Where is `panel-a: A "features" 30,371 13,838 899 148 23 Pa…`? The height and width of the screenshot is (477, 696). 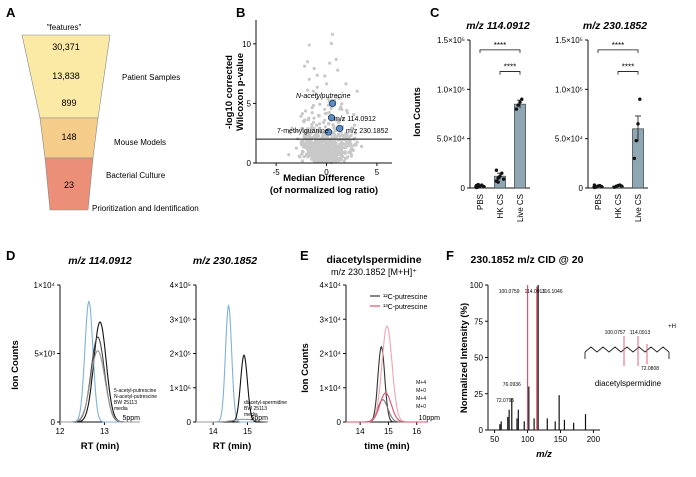
panel-a: A "features" 30,371 13,838 899 148 23 Pa… is located at coordinates (102, 109).